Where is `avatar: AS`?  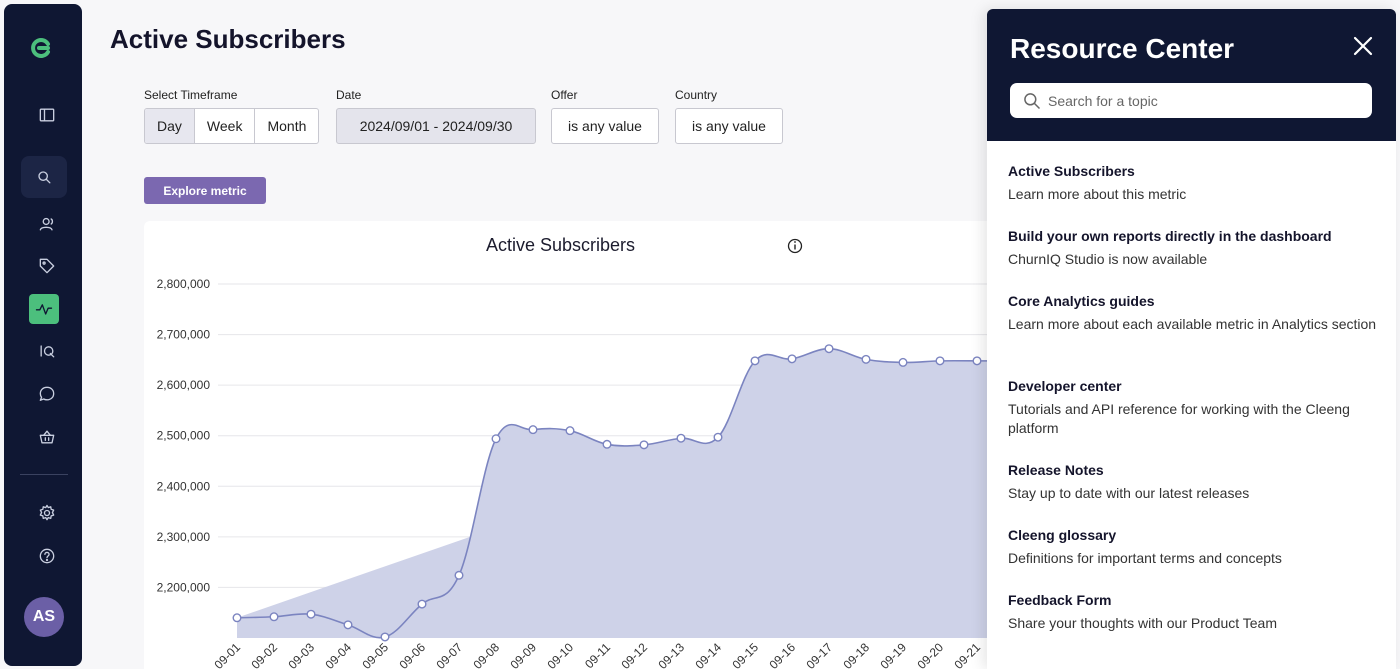
avatar: AS is located at coordinates (44, 617).